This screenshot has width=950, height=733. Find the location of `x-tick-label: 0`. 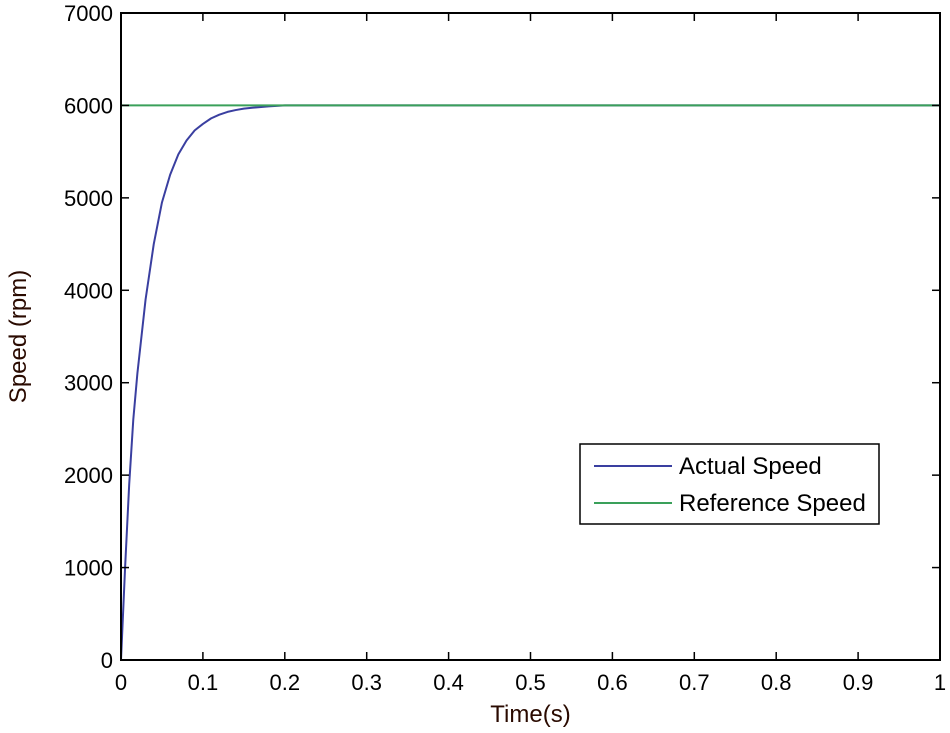

x-tick-label: 0 is located at coordinates (121, 682).